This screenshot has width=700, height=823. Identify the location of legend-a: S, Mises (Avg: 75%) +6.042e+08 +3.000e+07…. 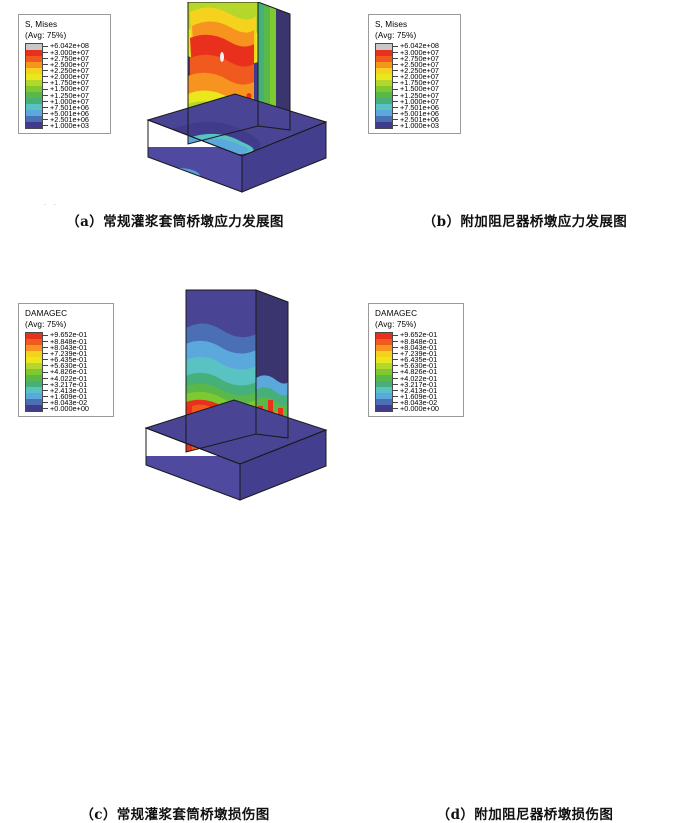
(64, 74).